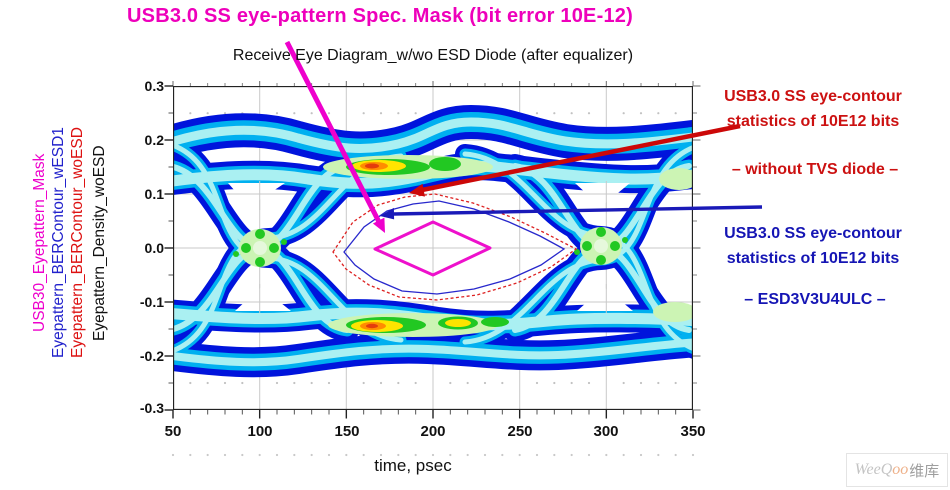  Describe the element at coordinates (99, 243) in the screenshot. I see `y-axis-series-label-density: Eyepattern_Density_woESD` at that location.